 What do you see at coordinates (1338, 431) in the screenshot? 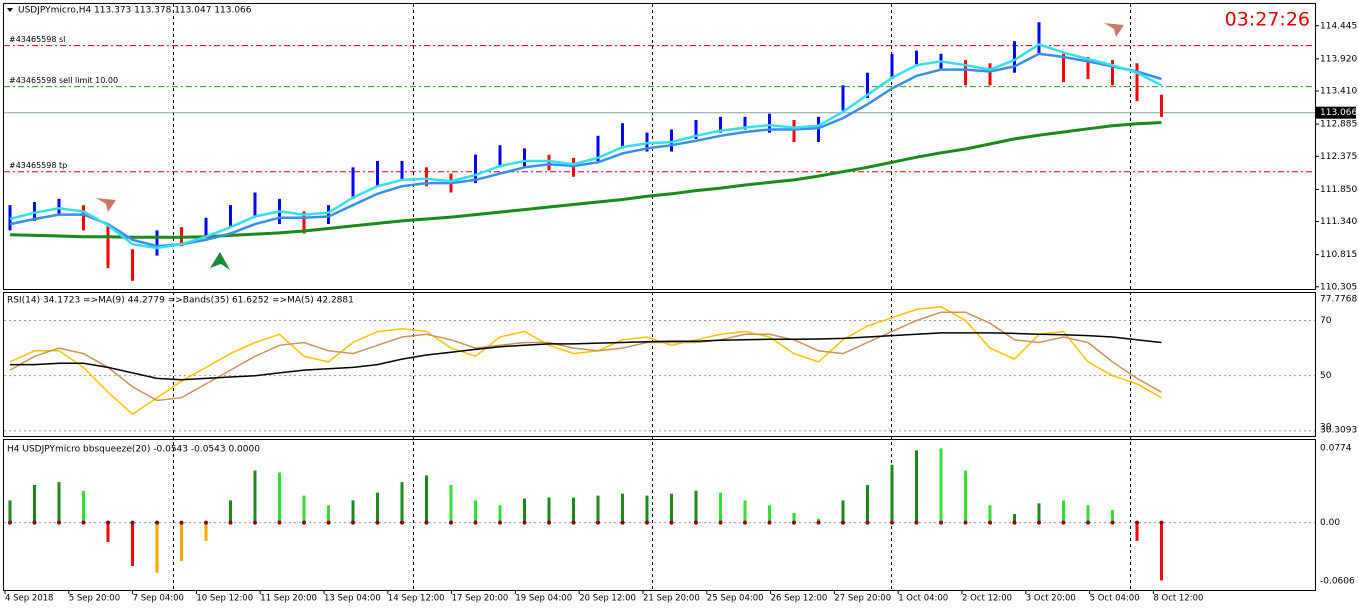
I see `y-limit-label: 30.3093` at bounding box center [1338, 431].